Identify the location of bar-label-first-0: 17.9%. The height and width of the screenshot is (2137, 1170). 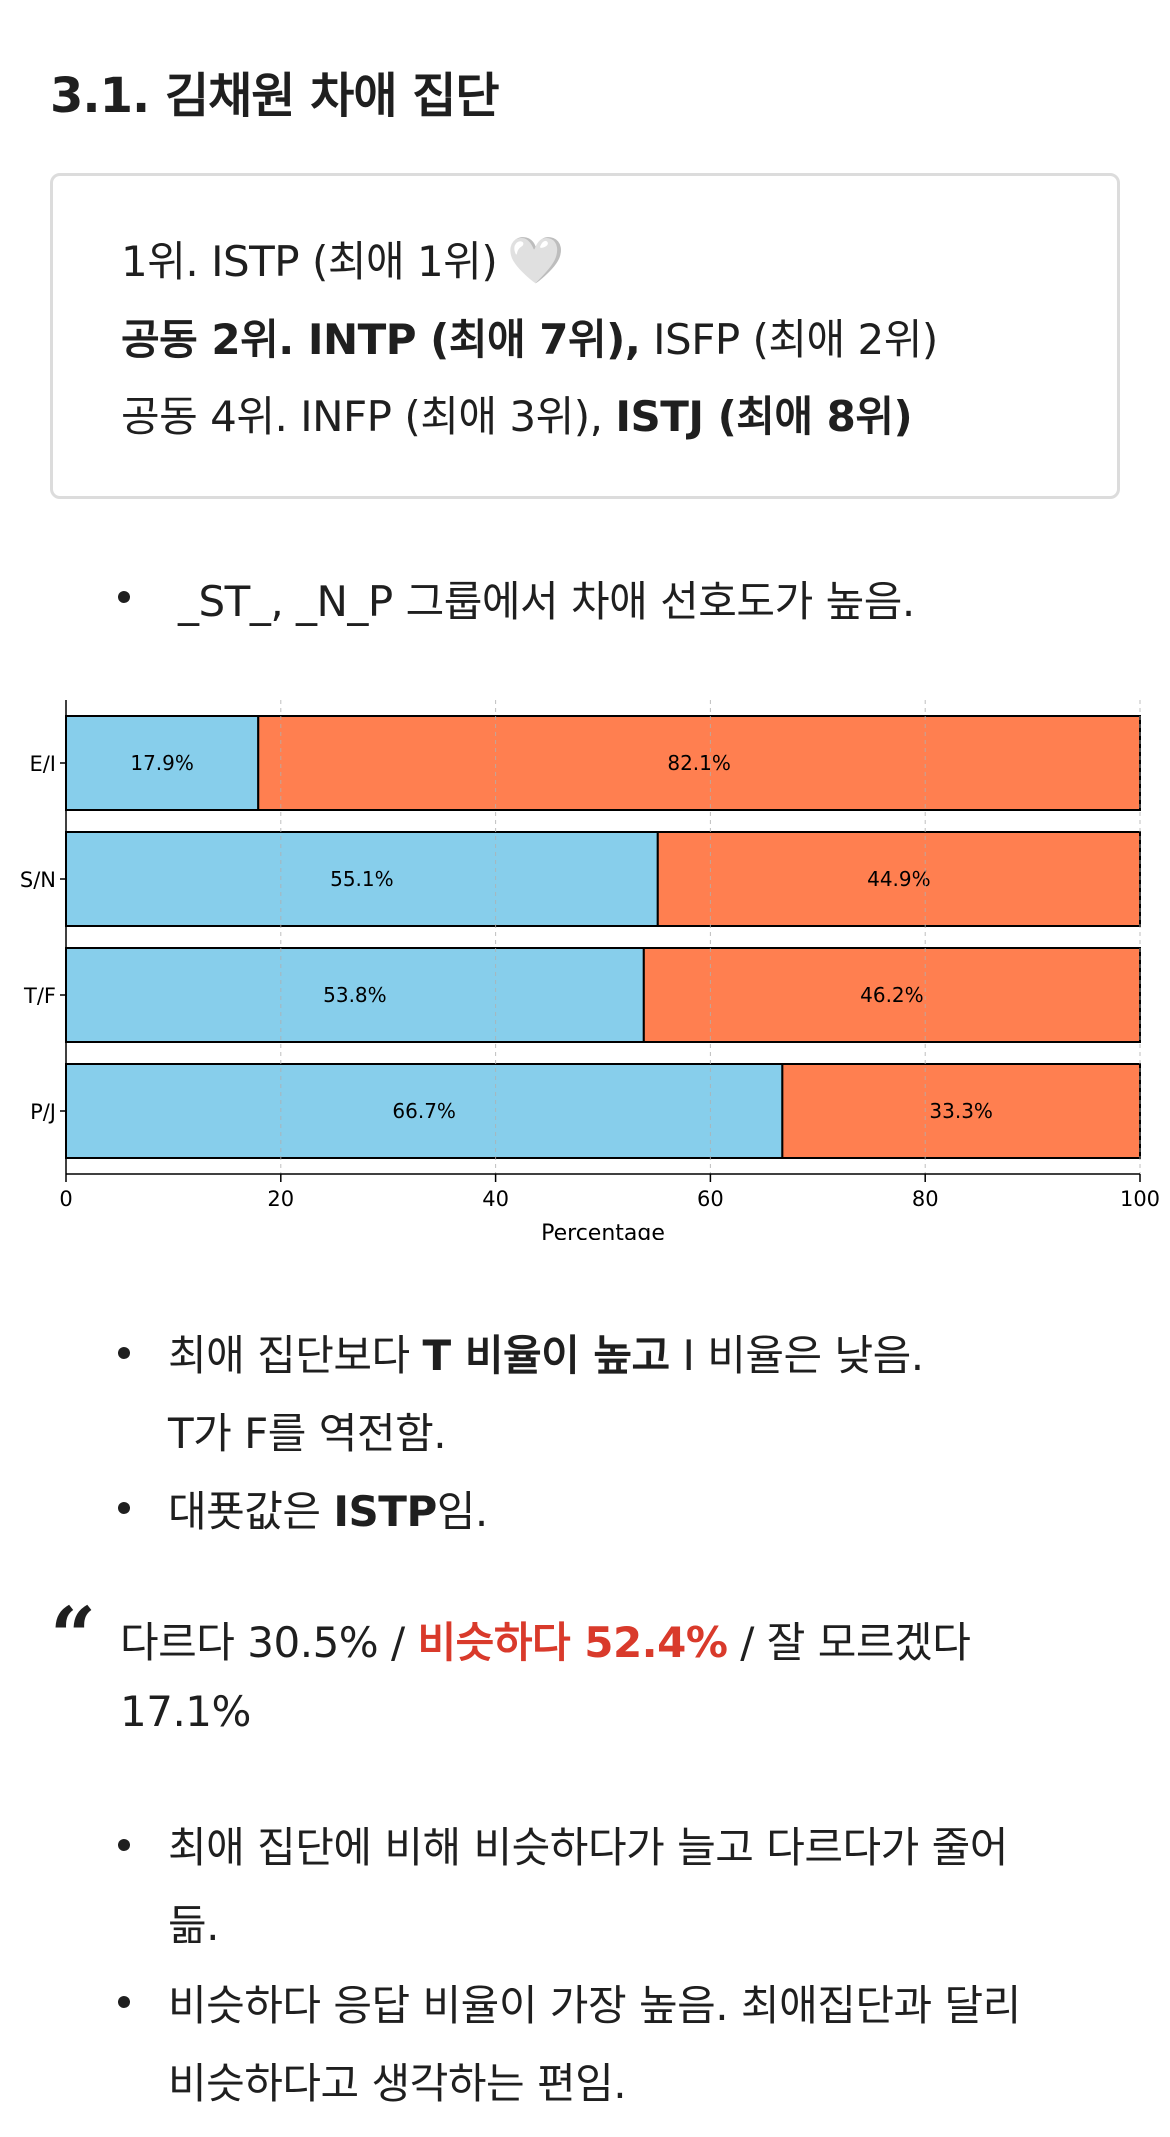
(162, 763).